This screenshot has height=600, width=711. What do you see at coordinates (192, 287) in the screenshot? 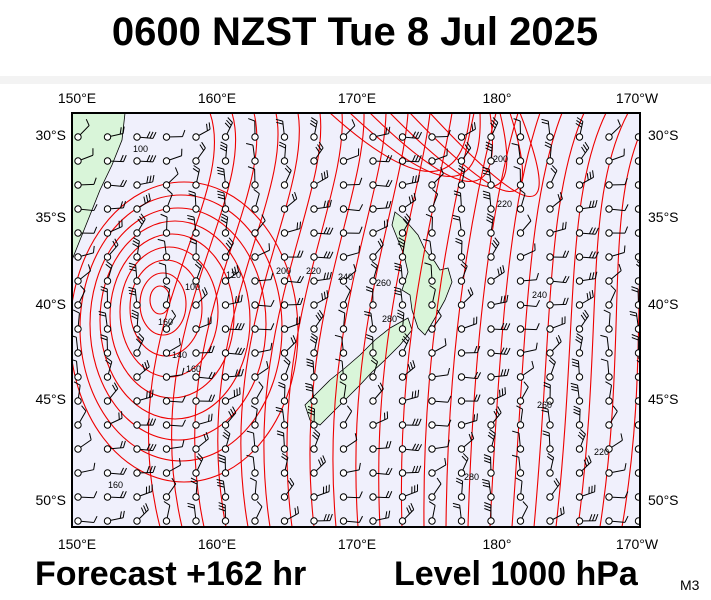
I see `isobar-label: 100` at bounding box center [192, 287].